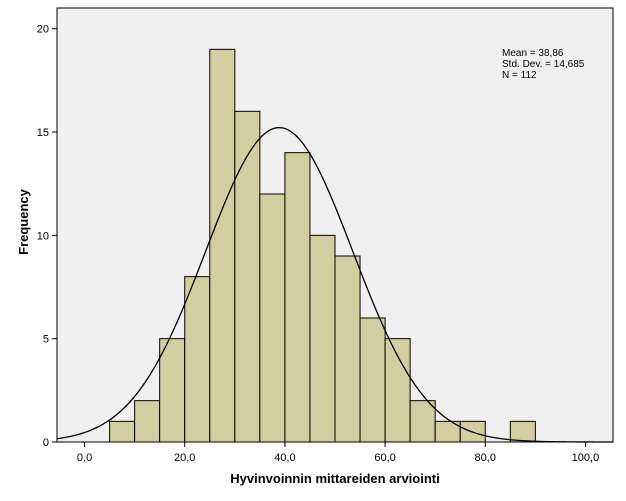  What do you see at coordinates (586, 458) in the screenshot?
I see `x-tick-label: 100,0` at bounding box center [586, 458].